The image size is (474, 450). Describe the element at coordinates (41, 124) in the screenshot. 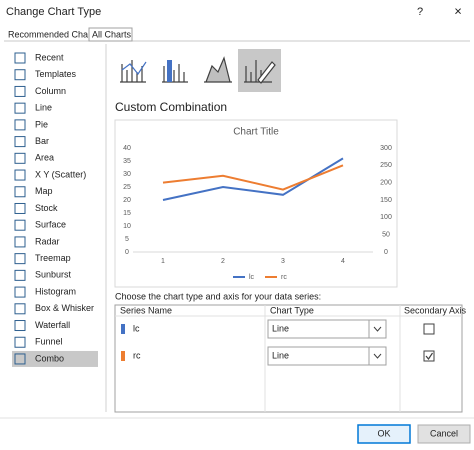

I see `chart-type-item: Pie` at that location.